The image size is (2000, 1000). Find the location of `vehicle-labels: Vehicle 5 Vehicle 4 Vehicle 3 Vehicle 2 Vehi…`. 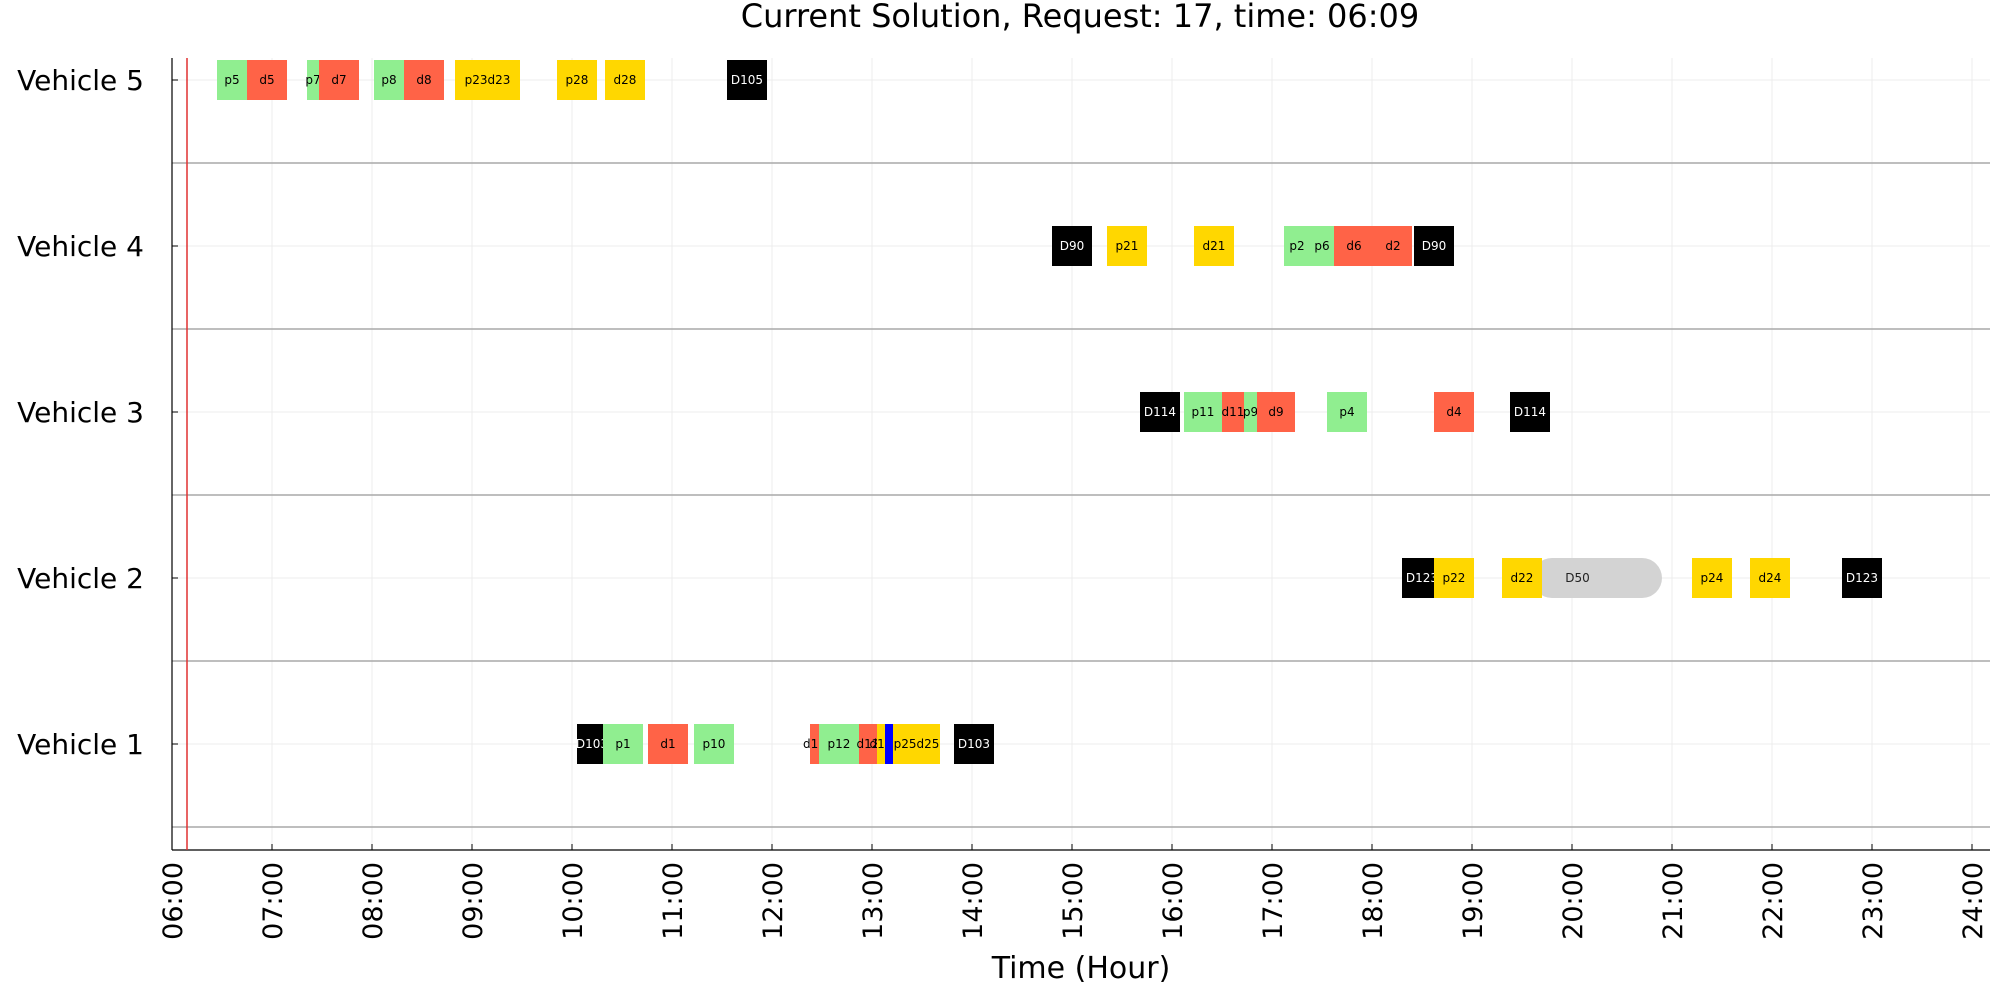

vehicle-labels: Vehicle 5 Vehicle 4 Vehicle 3 Vehicle 2 Vehi… is located at coordinates (80, 412).